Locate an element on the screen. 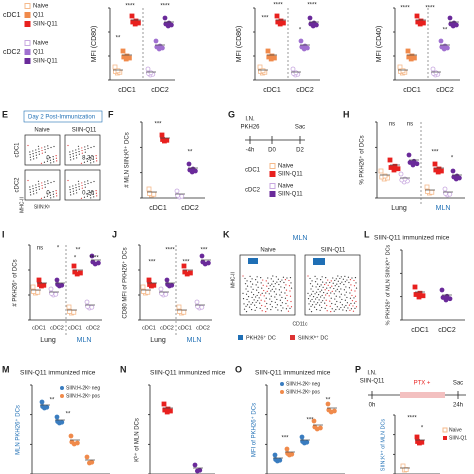 This screenshot has height=474, width=474. stat-label: ** is located at coordinates (78, 251).